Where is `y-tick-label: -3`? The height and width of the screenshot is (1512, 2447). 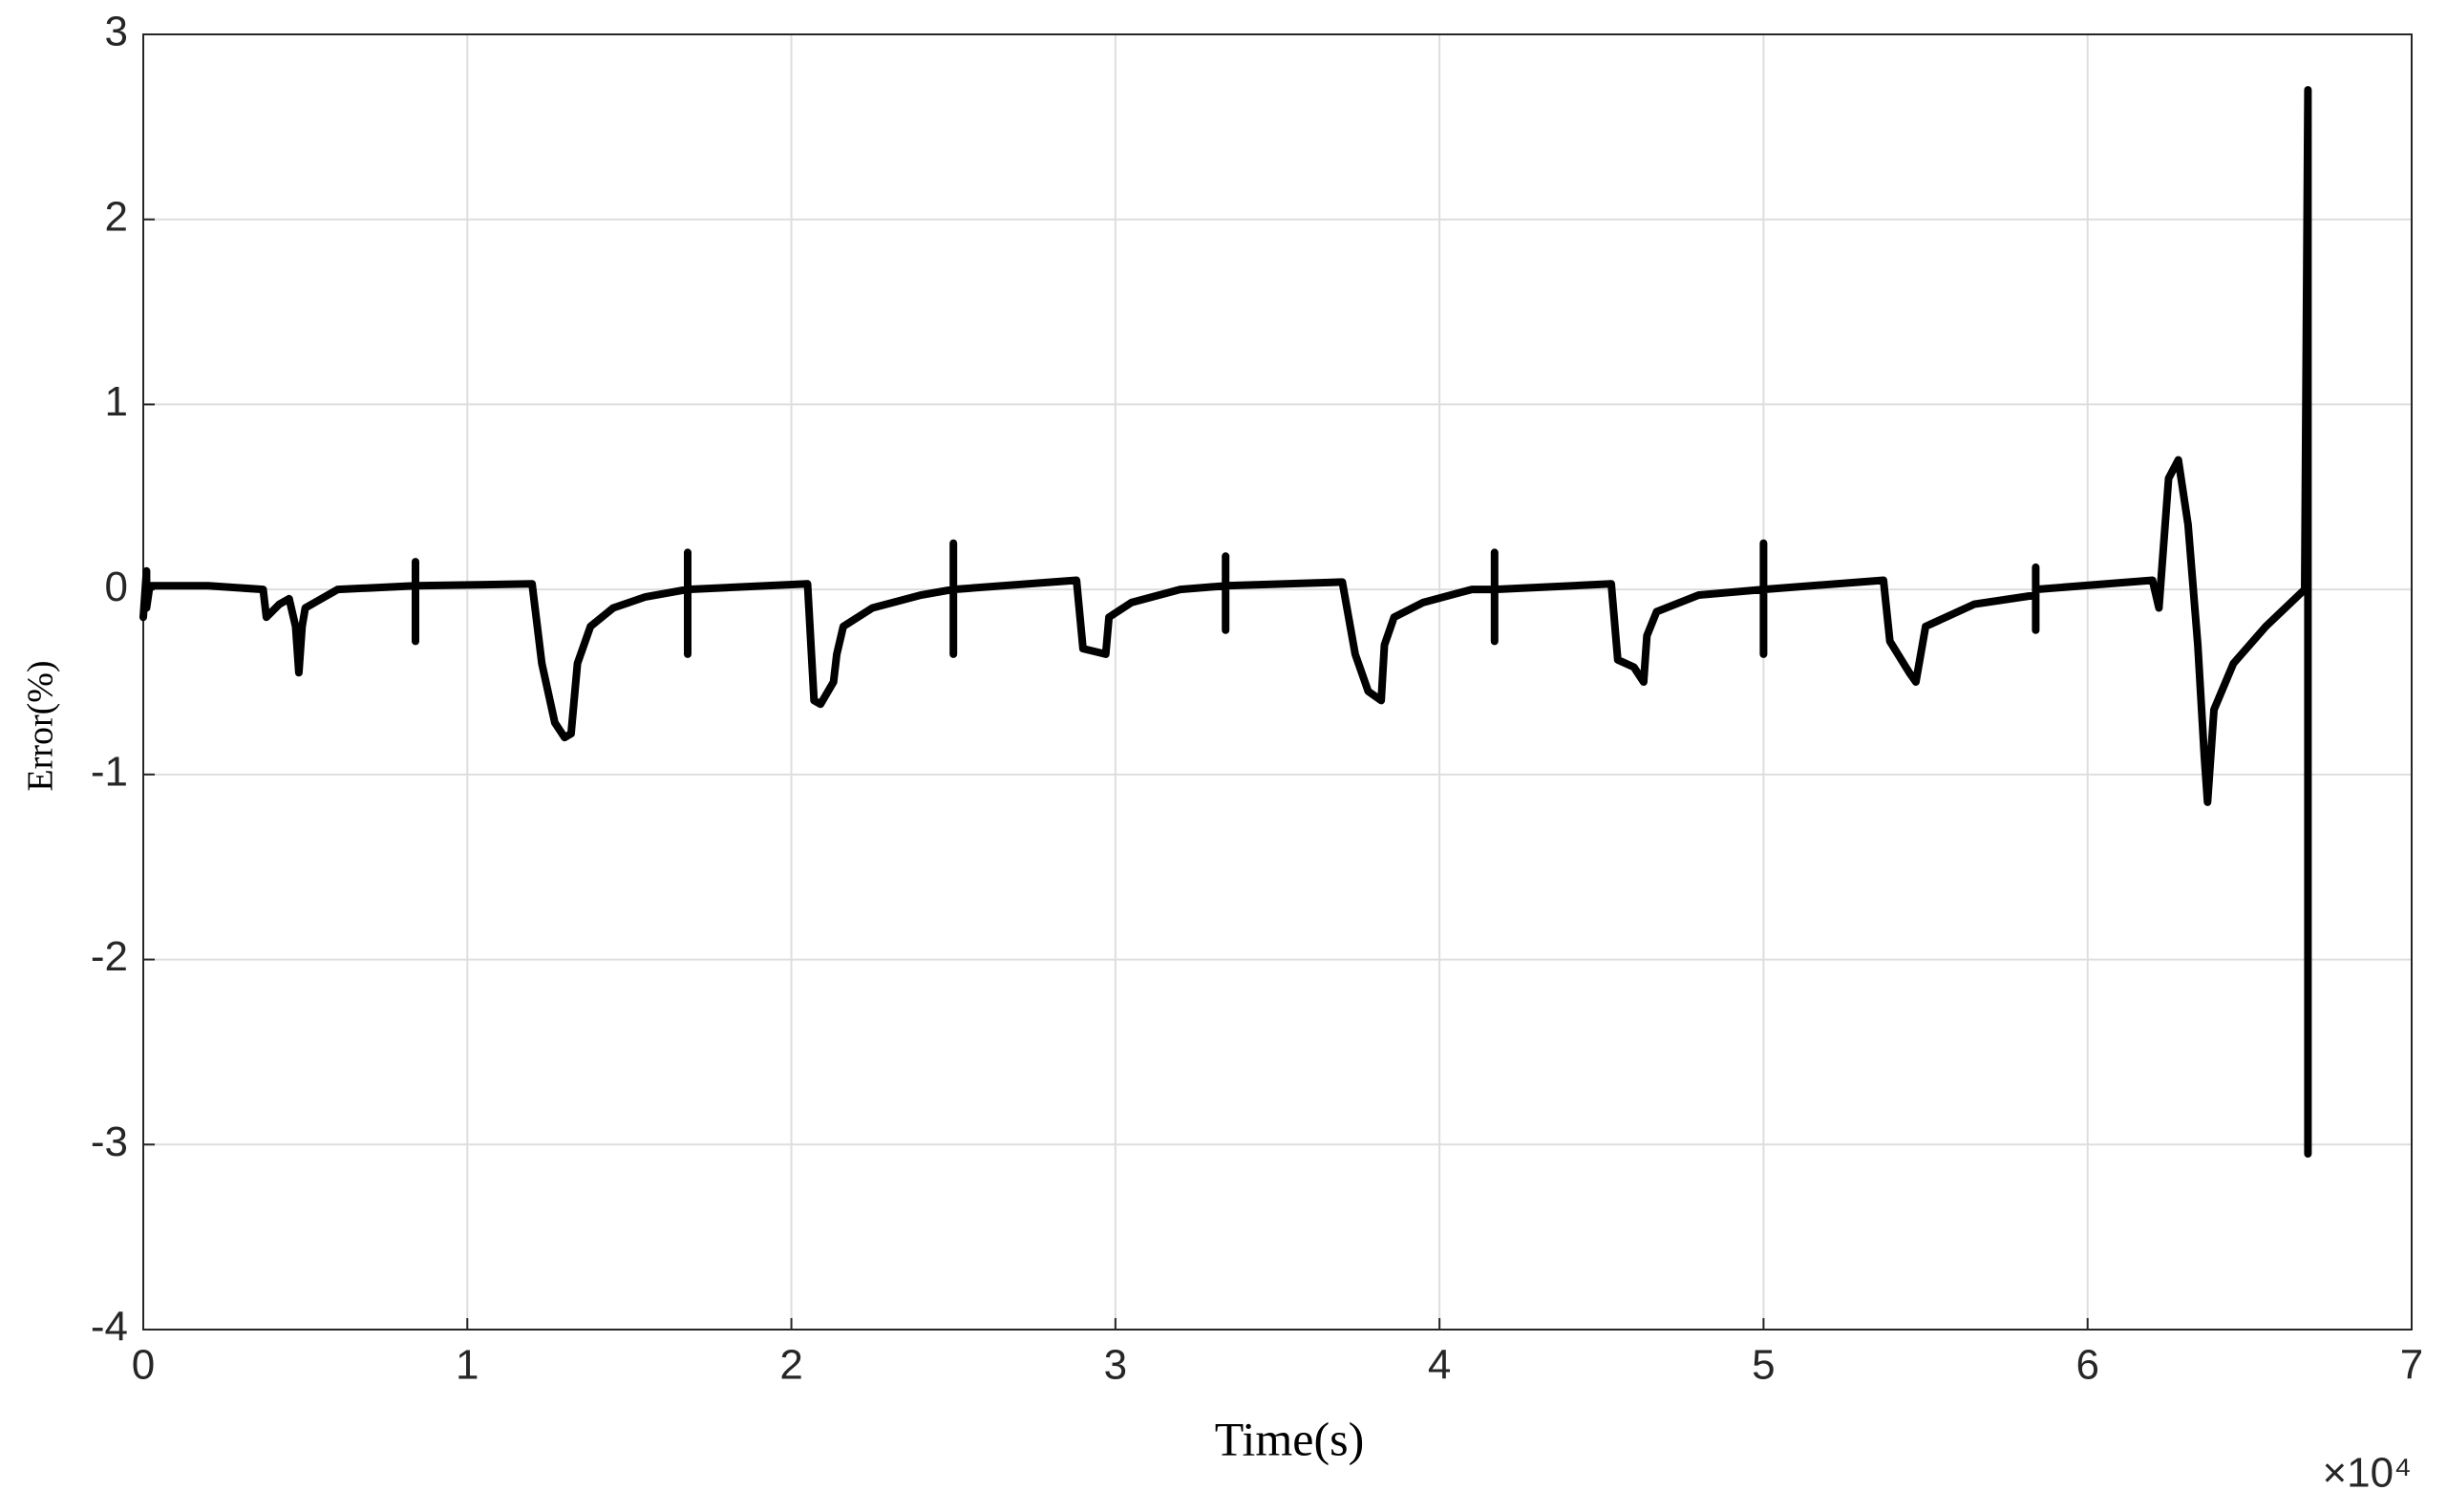 y-tick-label: -3 is located at coordinates (109, 1141).